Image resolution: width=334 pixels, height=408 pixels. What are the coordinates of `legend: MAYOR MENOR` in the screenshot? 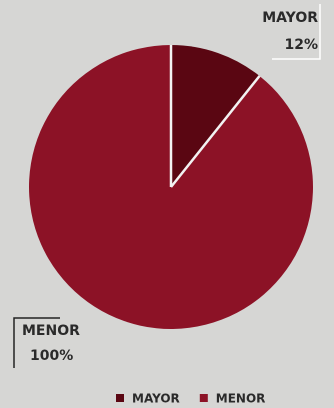 It's located at (190, 399).